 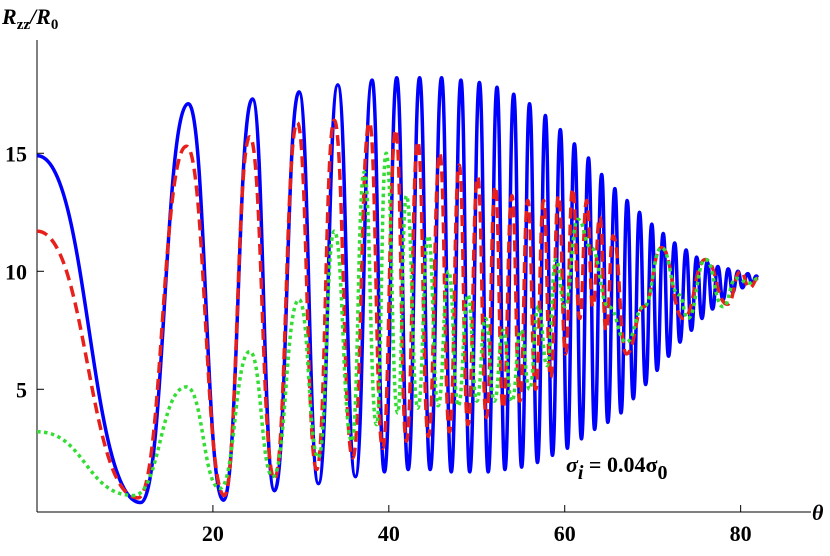 What do you see at coordinates (818, 512) in the screenshot?
I see `x-axis-label: θ` at bounding box center [818, 512].